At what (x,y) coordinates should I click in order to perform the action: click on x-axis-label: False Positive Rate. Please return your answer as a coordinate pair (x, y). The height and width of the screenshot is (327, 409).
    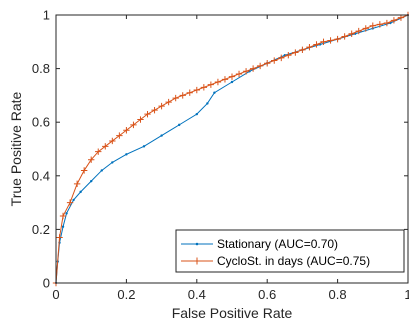
    Looking at the image, I should click on (232, 313).